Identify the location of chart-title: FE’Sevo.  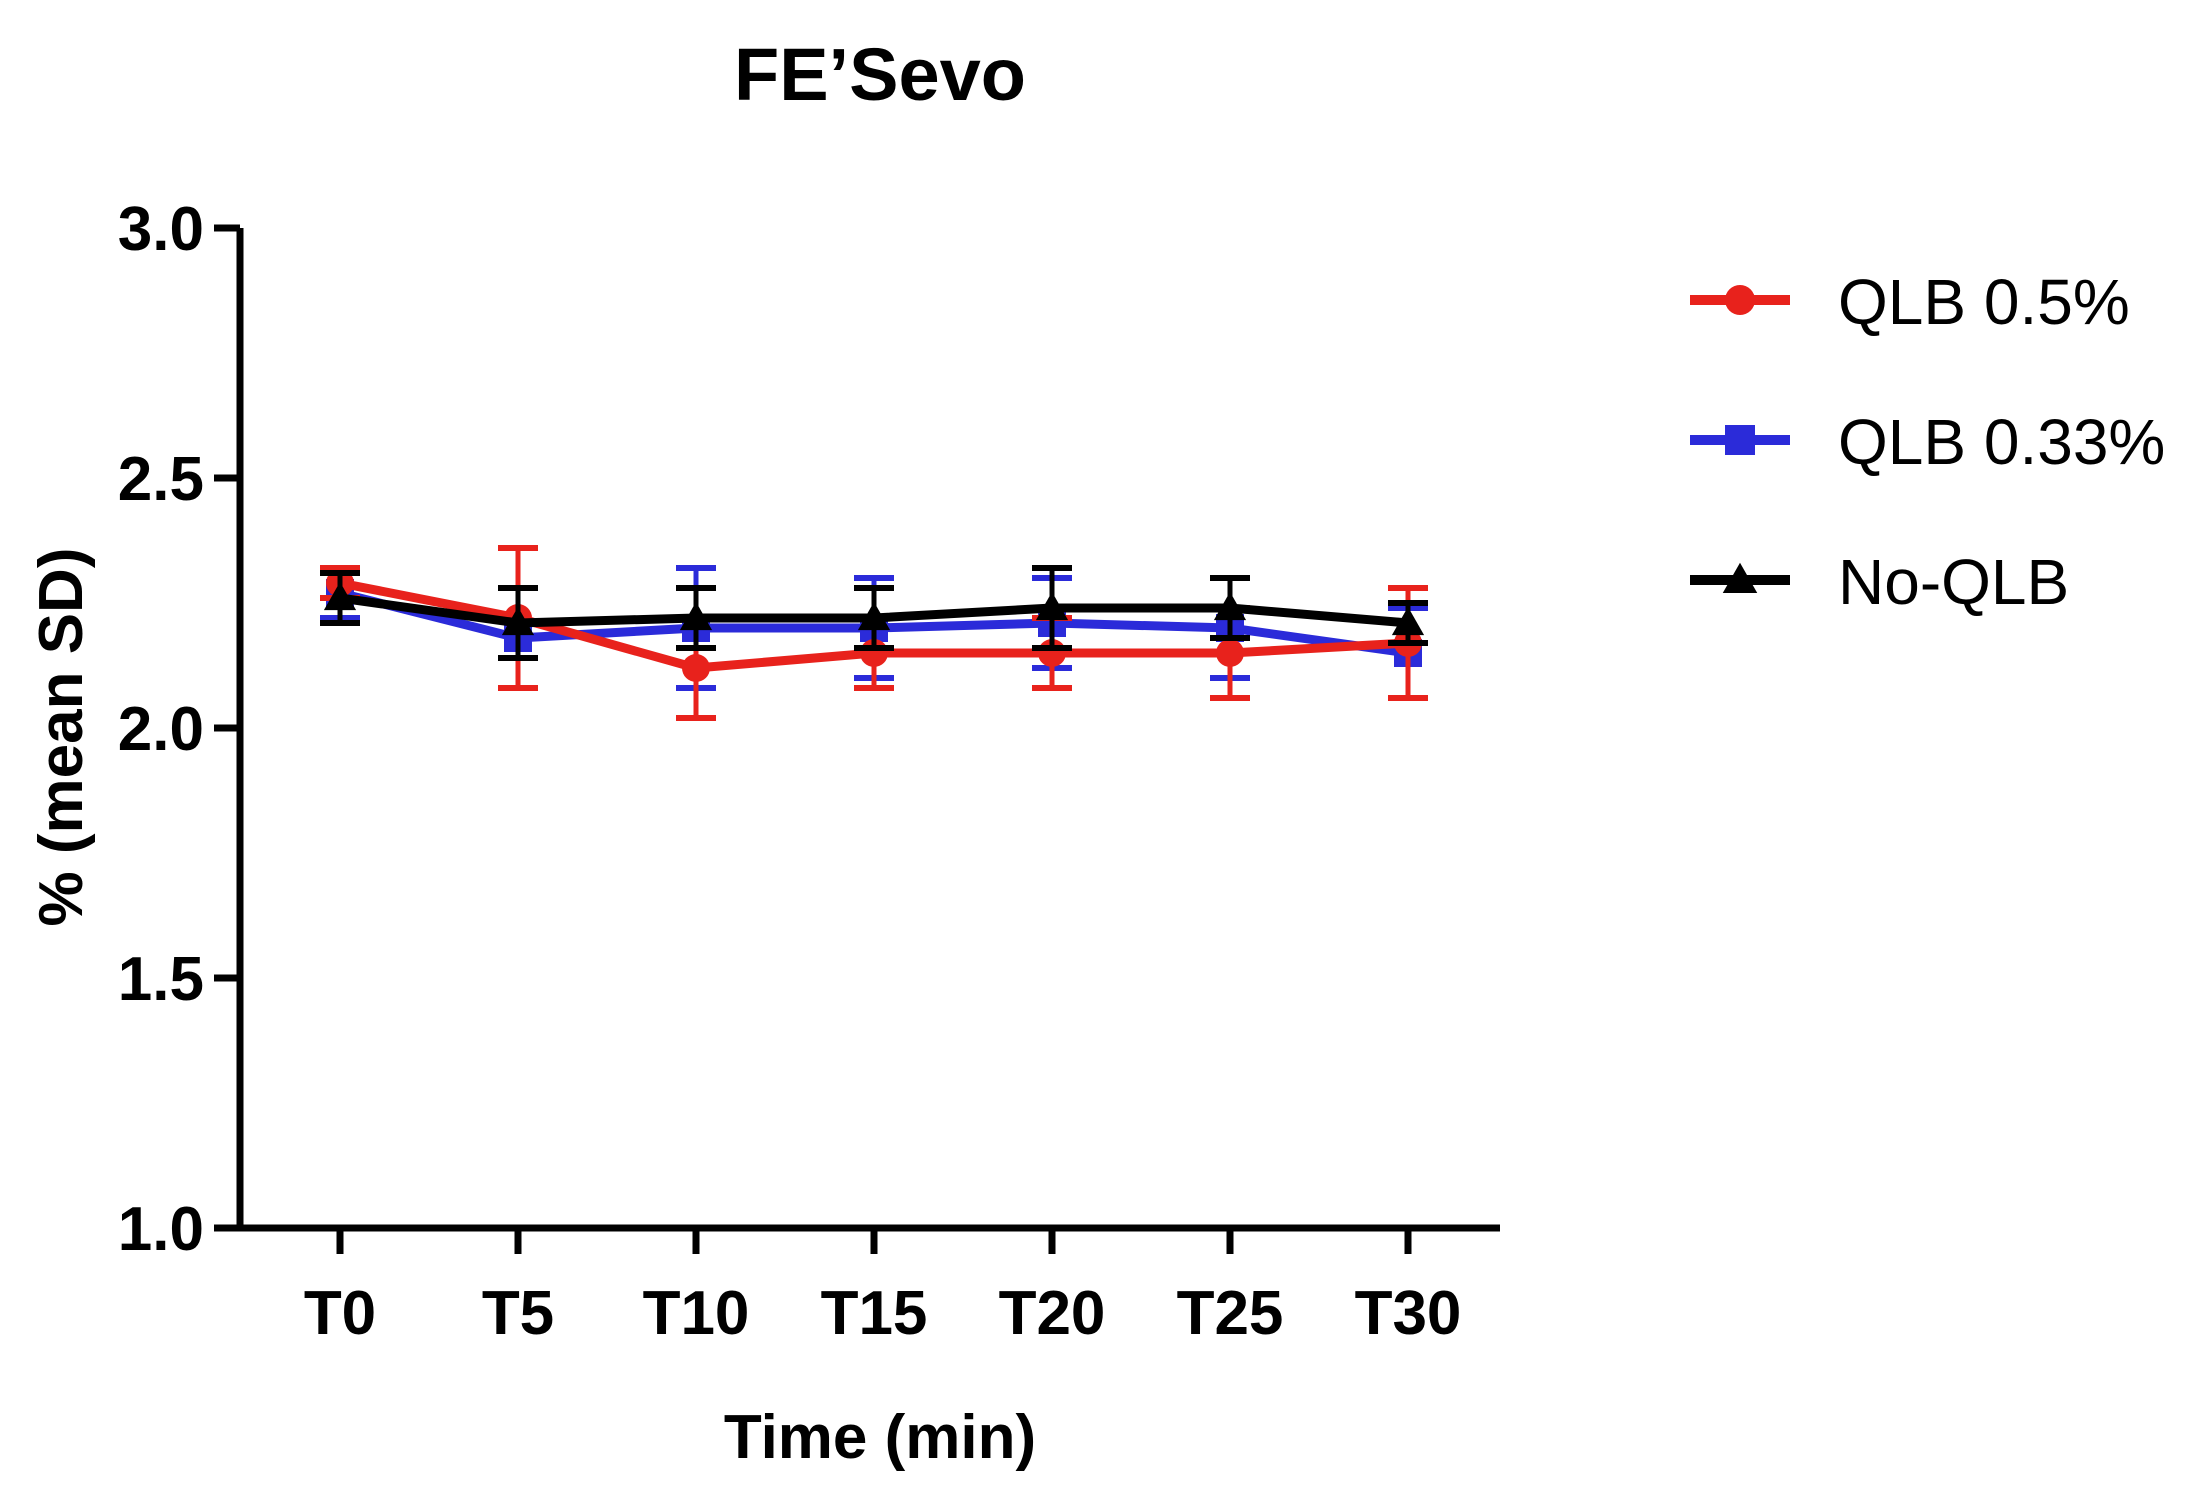
(880, 74).